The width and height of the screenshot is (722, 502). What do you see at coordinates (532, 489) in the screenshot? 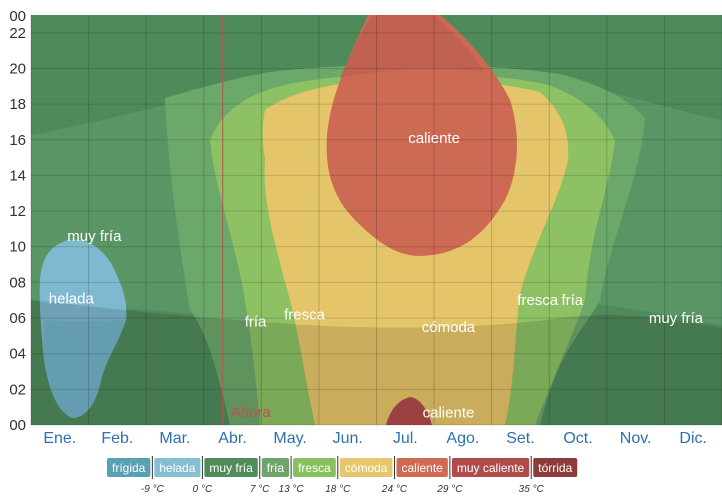
I see `legend-threshold: 35 °C` at bounding box center [532, 489].